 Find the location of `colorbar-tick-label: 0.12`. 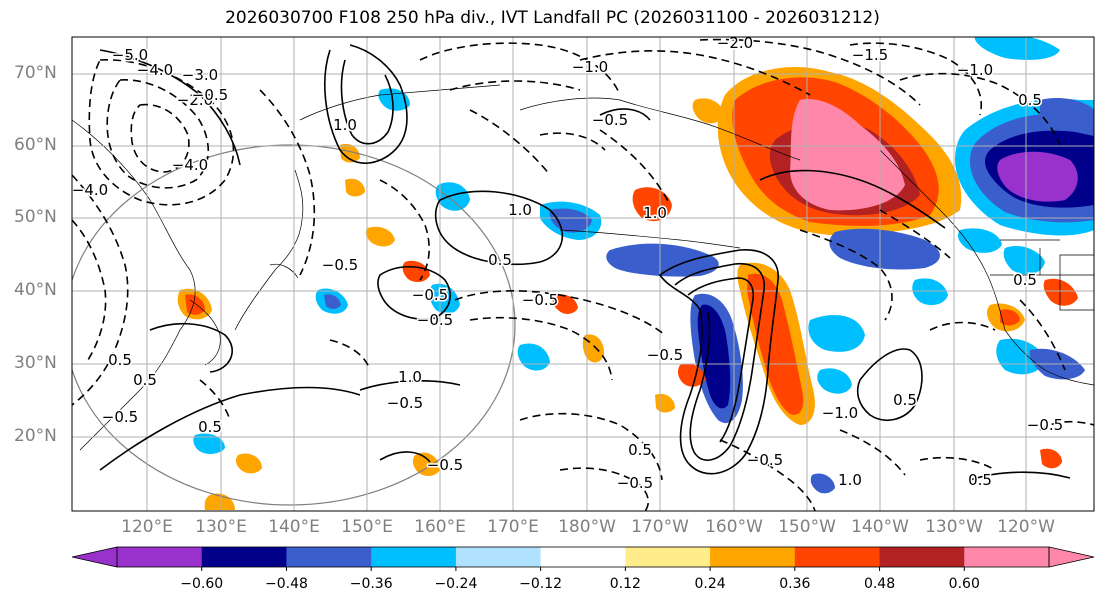

colorbar-tick-label: 0.12 is located at coordinates (625, 584).